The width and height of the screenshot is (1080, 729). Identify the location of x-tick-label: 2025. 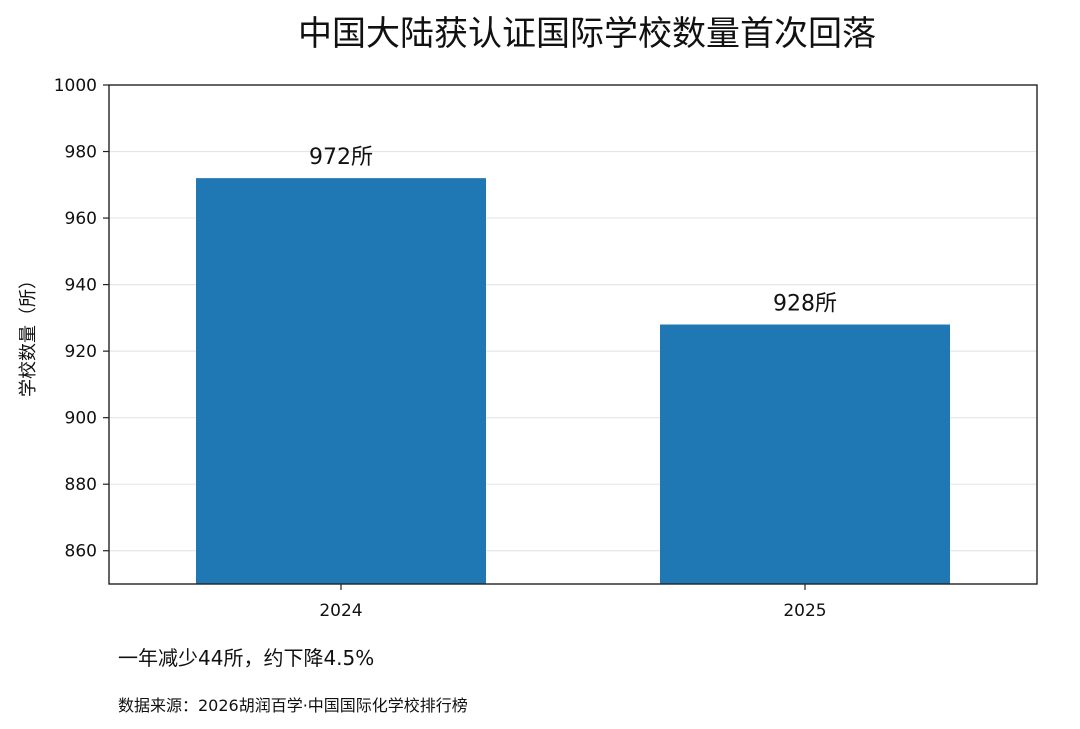
(804, 611).